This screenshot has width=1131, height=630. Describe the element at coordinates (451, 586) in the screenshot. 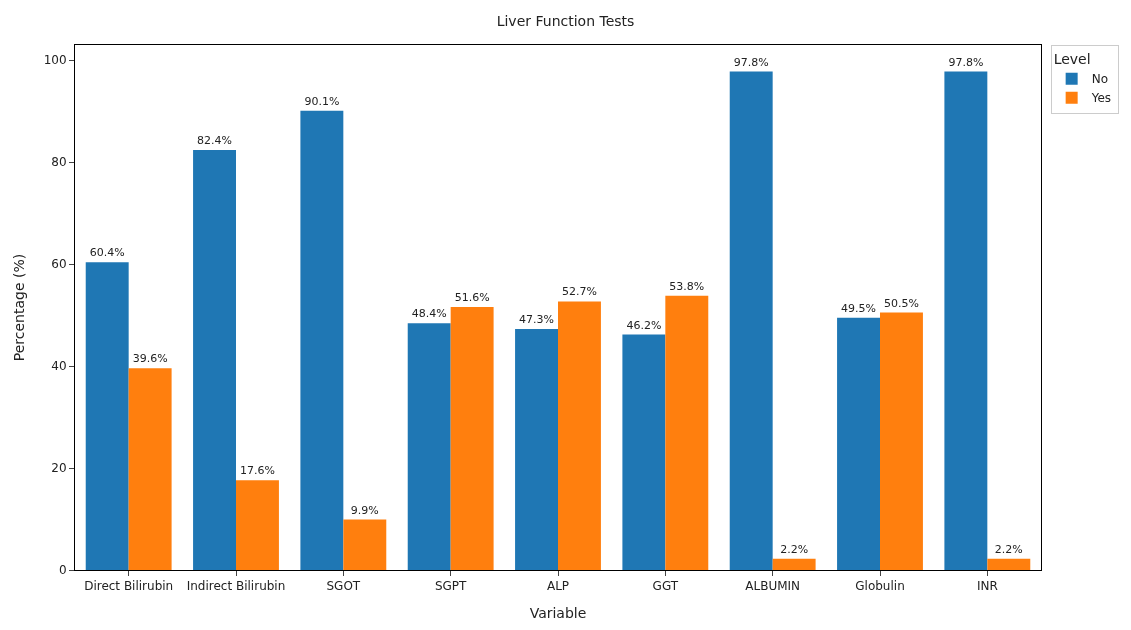

I see `x-tick-label: SGPT` at that location.